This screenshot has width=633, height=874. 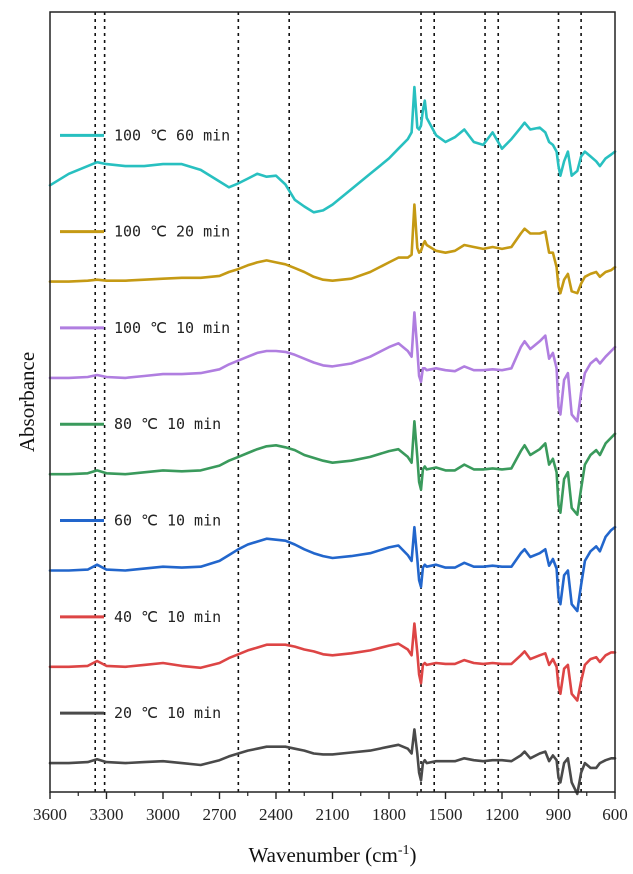 What do you see at coordinates (167, 424) in the screenshot?
I see `legend-label: 80 ℃ 10 min` at bounding box center [167, 424].